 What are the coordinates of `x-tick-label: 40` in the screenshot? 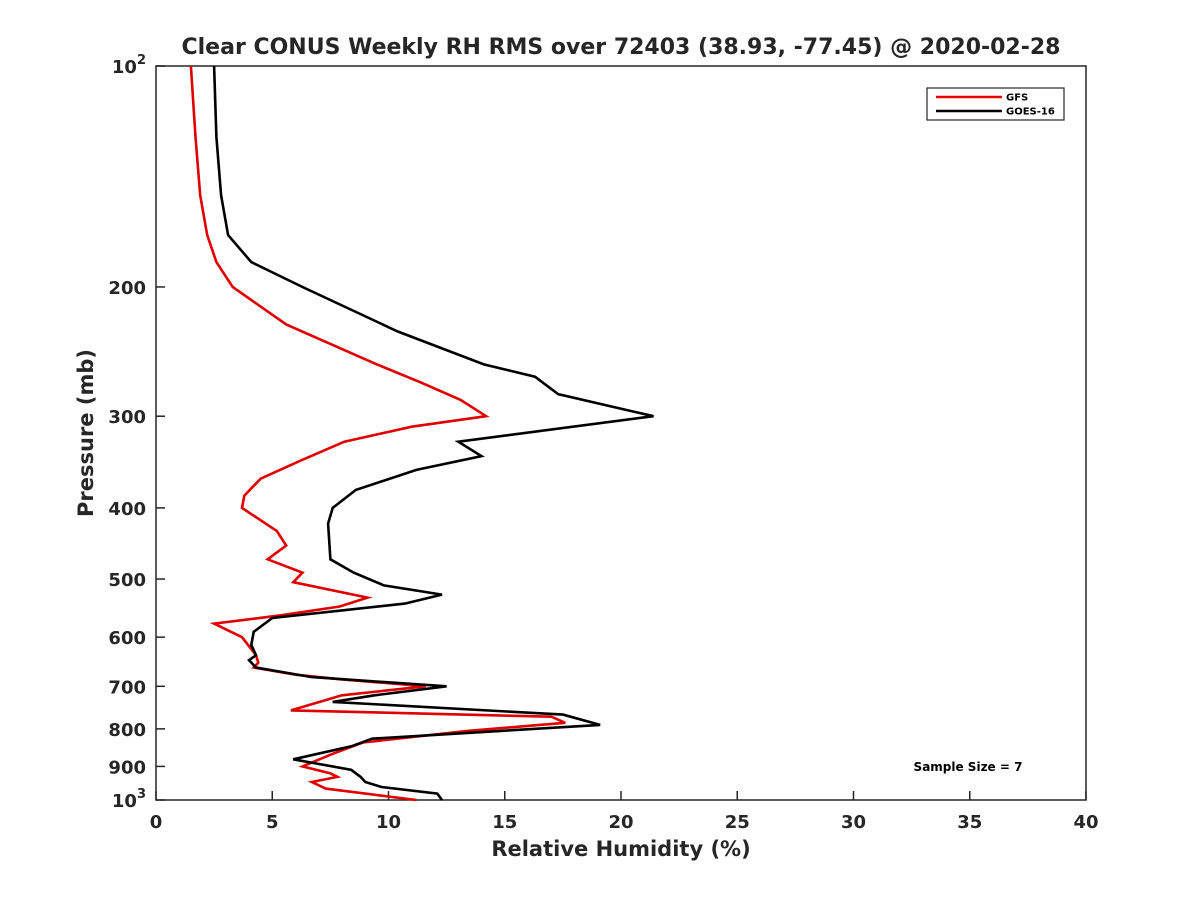 It's located at (1085, 822).